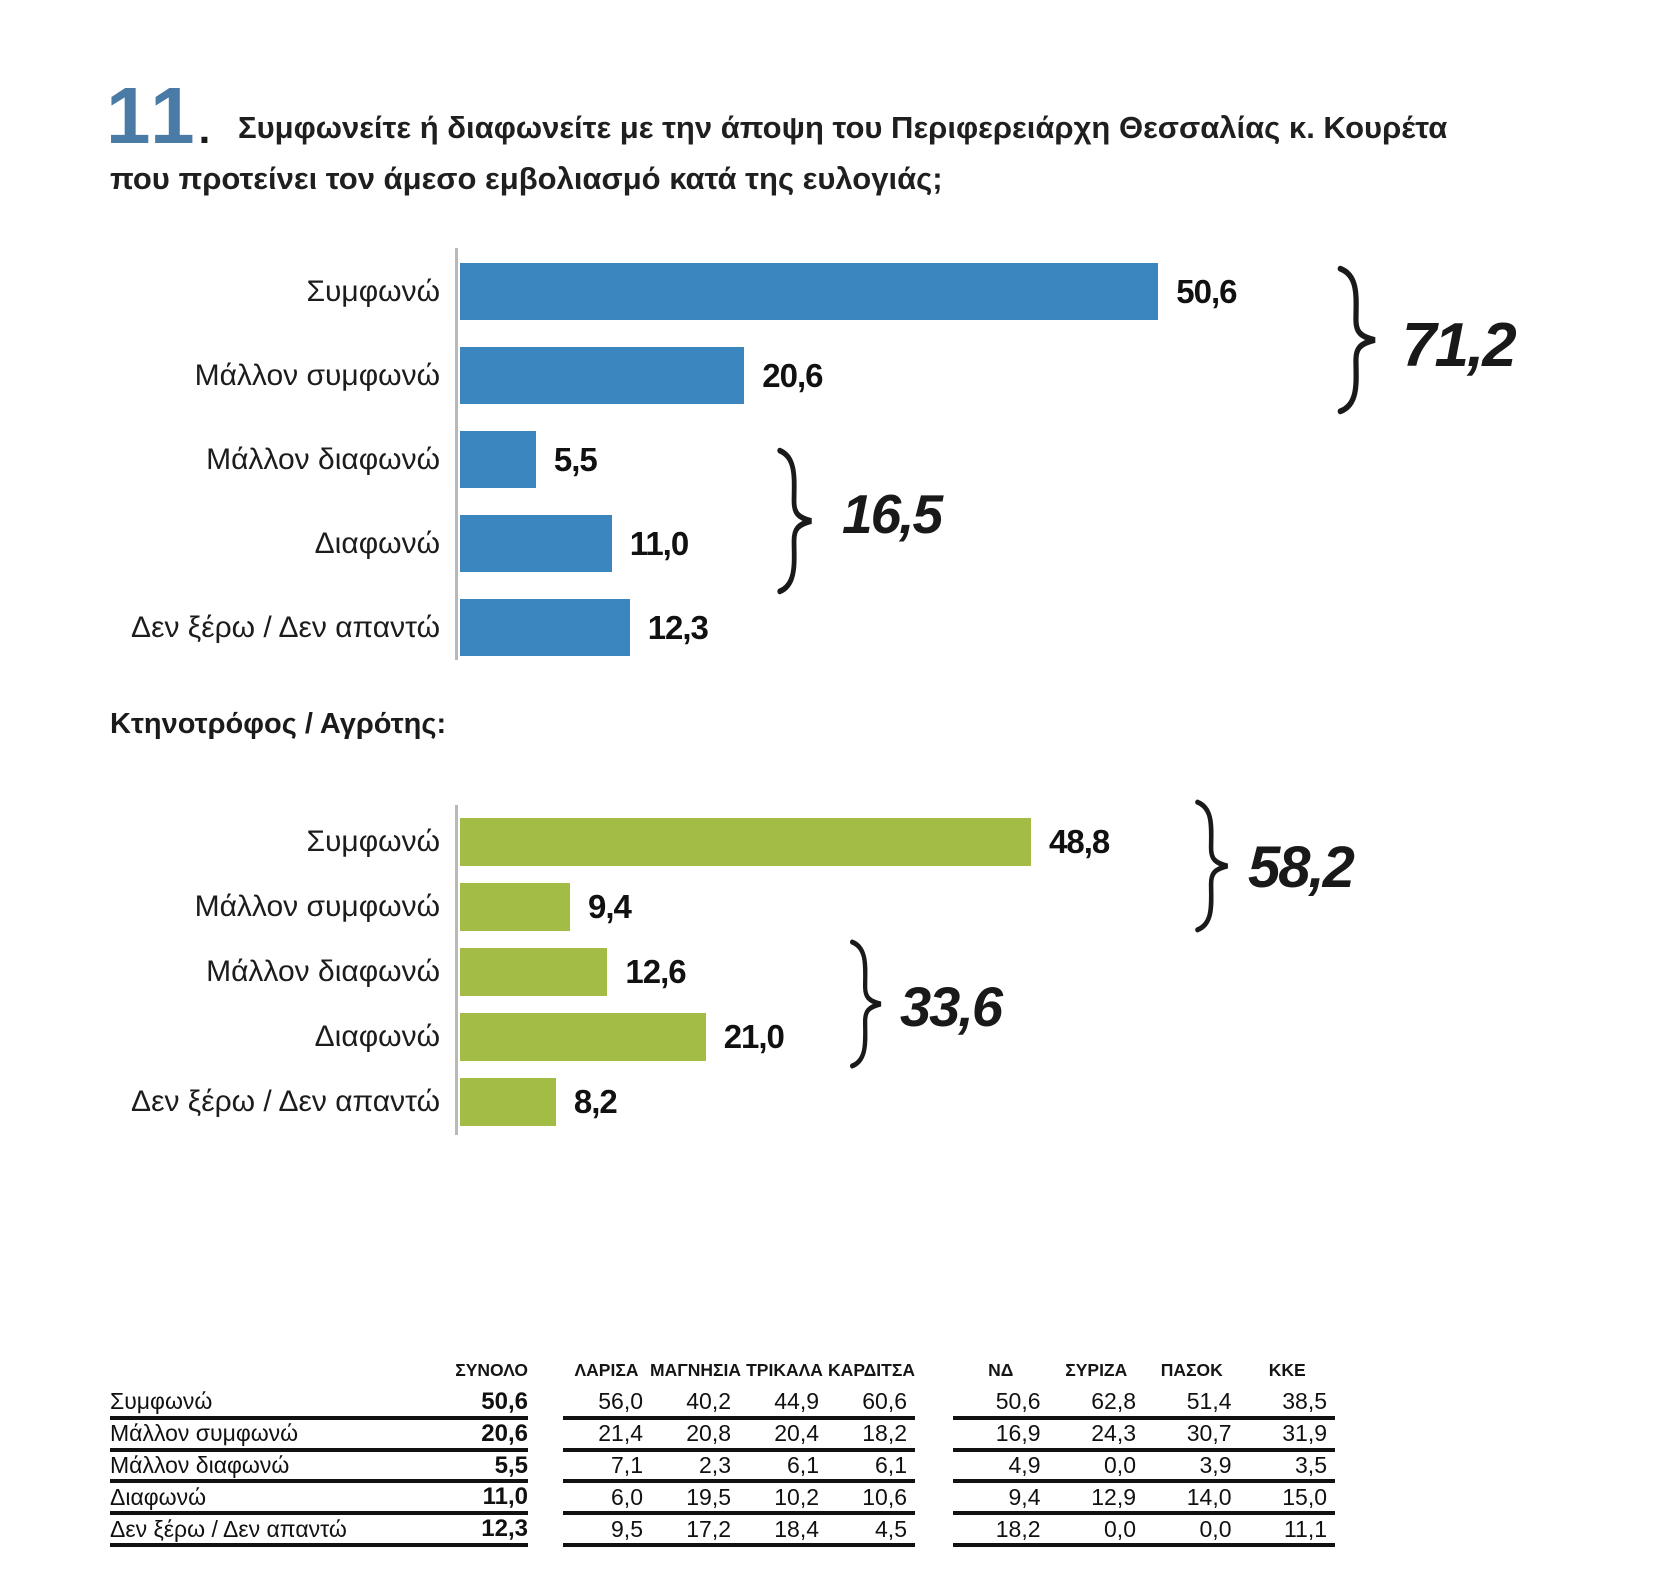 The width and height of the screenshot is (1654, 1589). What do you see at coordinates (1311, 1464) in the screenshot?
I see `party-cell: 3,5` at bounding box center [1311, 1464].